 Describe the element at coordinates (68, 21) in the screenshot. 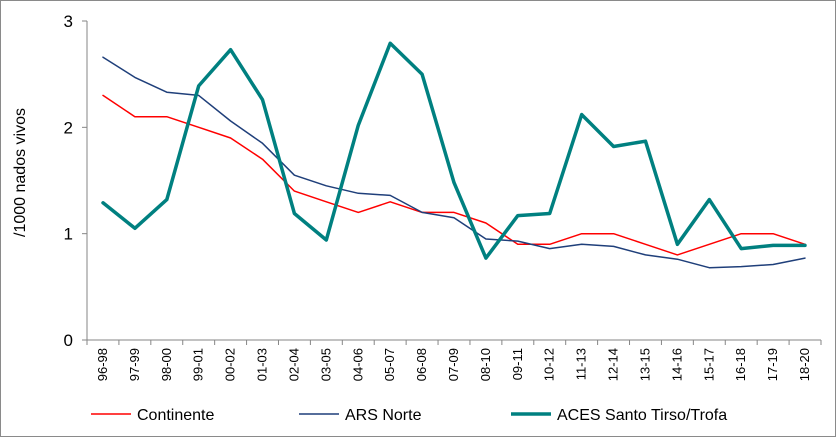

I see `y-tick-label: 3` at that location.